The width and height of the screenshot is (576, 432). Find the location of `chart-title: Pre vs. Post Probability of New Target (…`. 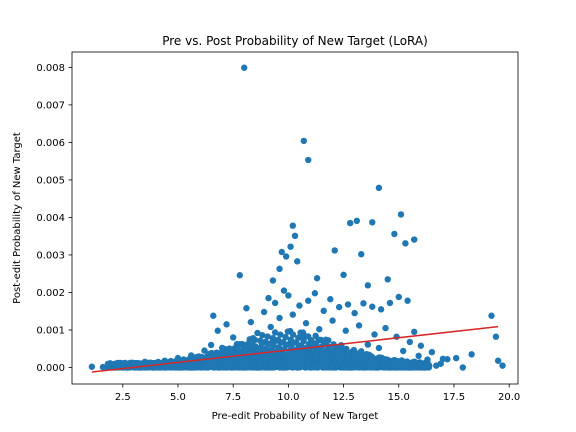

chart-title: Pre vs. Post Probability of New Target (… is located at coordinates (295, 41).